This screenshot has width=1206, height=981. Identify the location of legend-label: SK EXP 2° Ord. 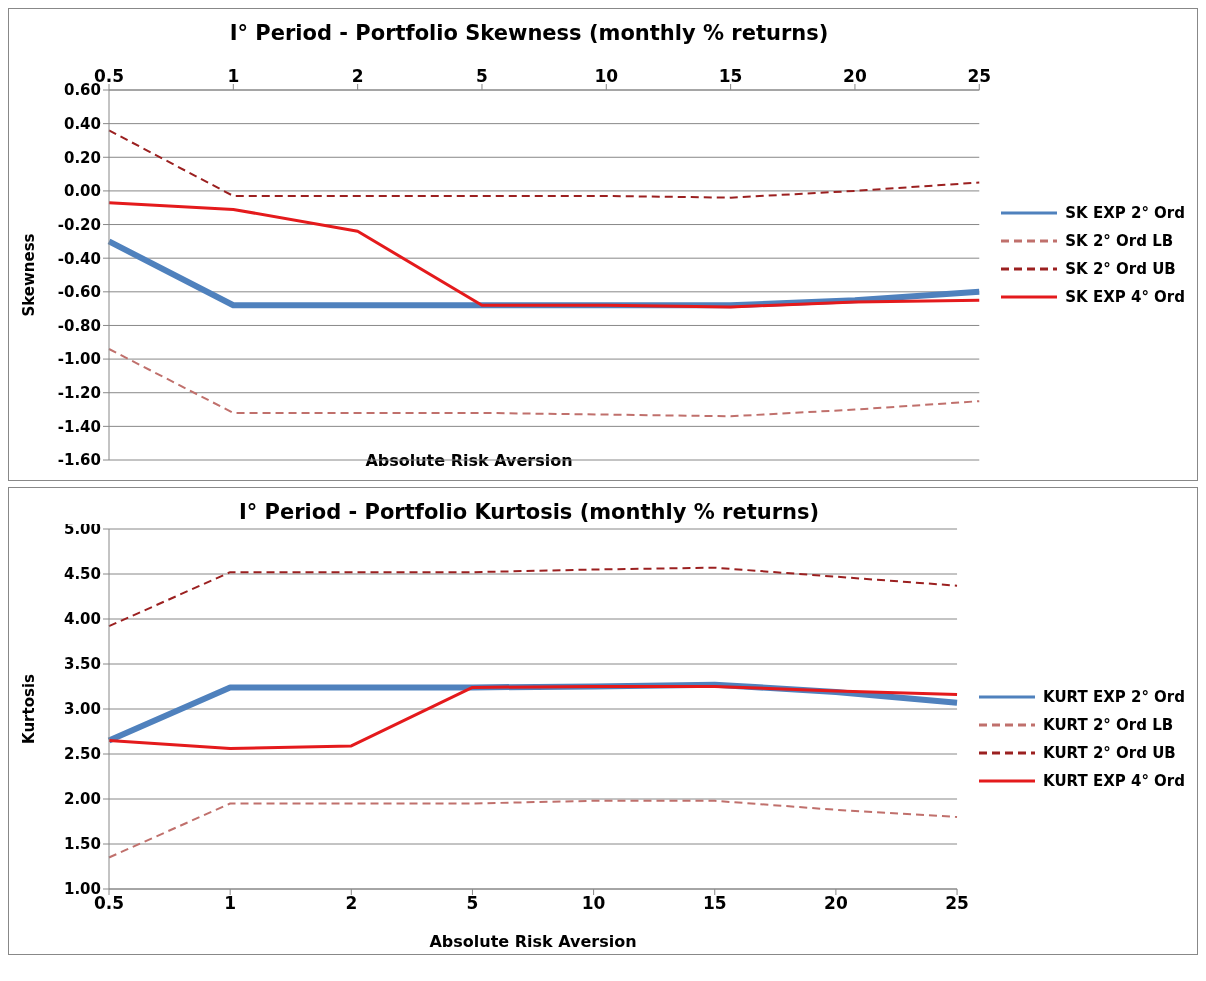
(1125, 213).